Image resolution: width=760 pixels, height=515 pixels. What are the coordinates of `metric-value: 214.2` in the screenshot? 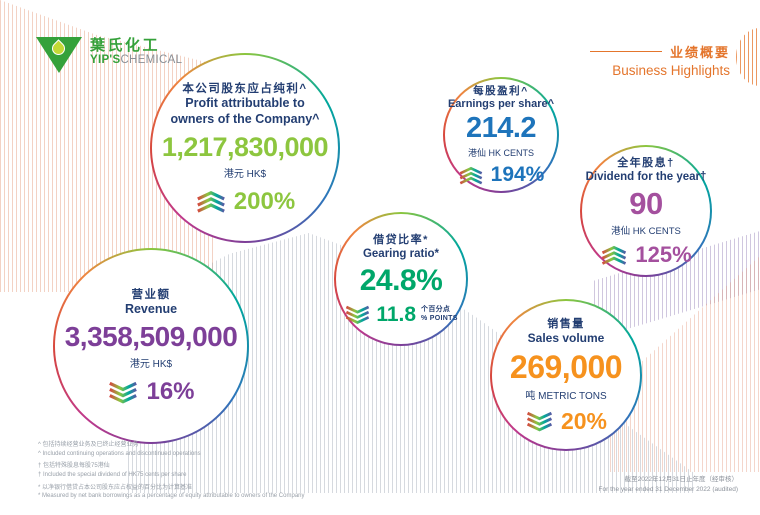 It's located at (501, 128).